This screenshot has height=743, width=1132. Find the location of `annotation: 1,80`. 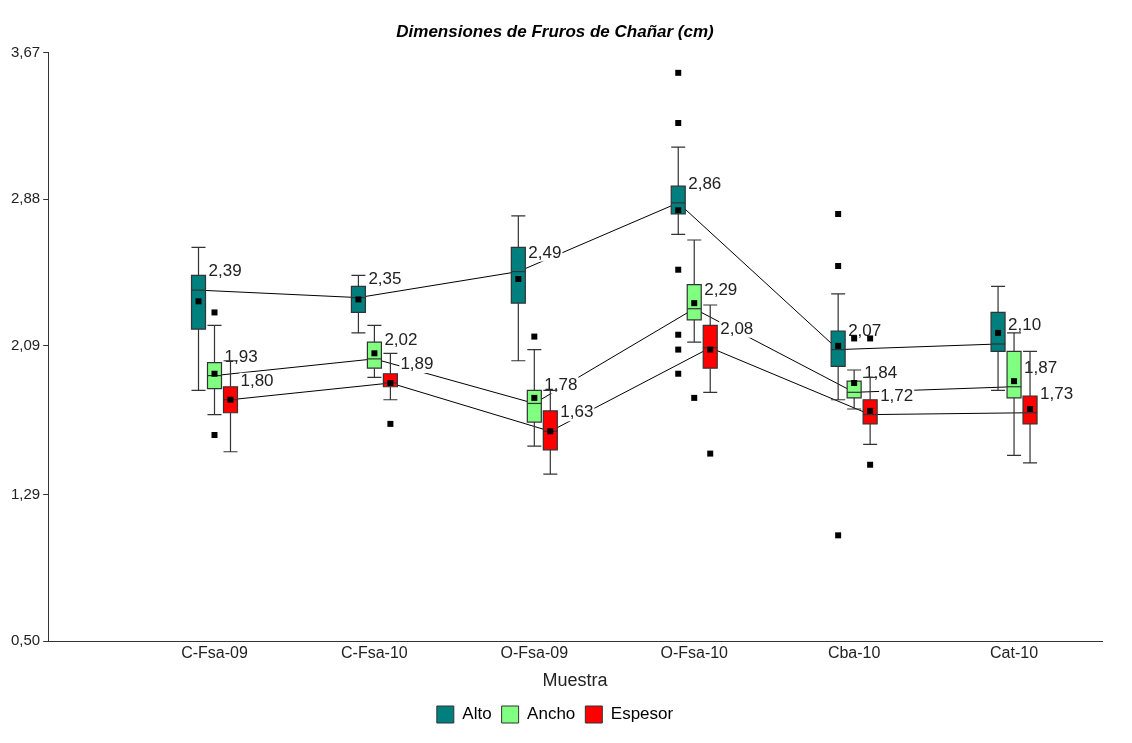

annotation: 1,80 is located at coordinates (257, 380).